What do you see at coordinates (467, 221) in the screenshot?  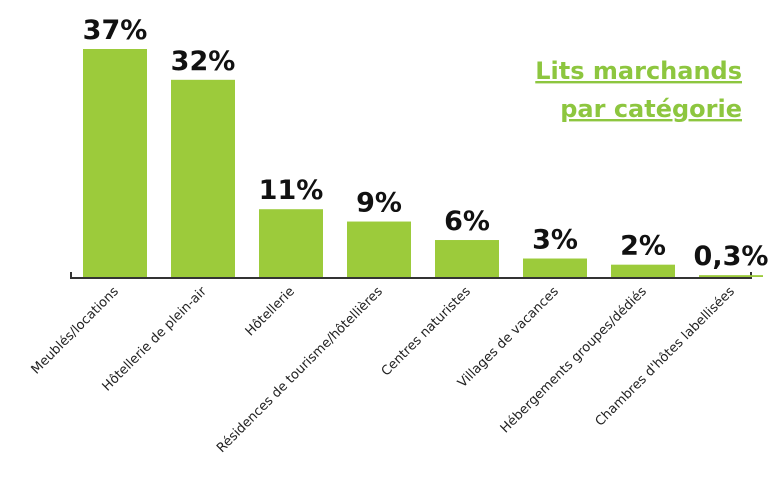 I see `value-label: 6%` at bounding box center [467, 221].